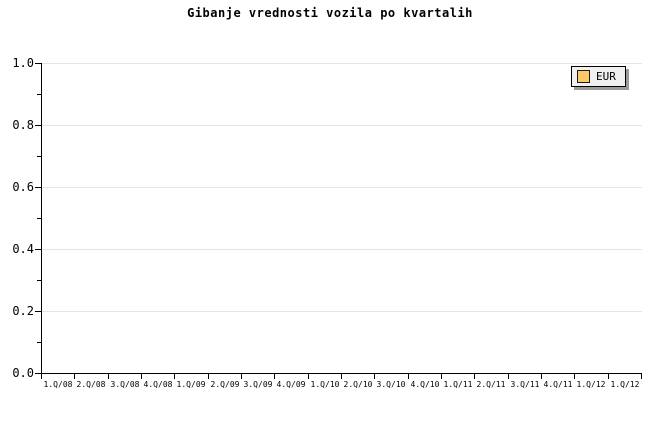 This screenshot has height=440, width=660. What do you see at coordinates (23, 125) in the screenshot?
I see `y-axis-tick-label: 0.8` at bounding box center [23, 125].